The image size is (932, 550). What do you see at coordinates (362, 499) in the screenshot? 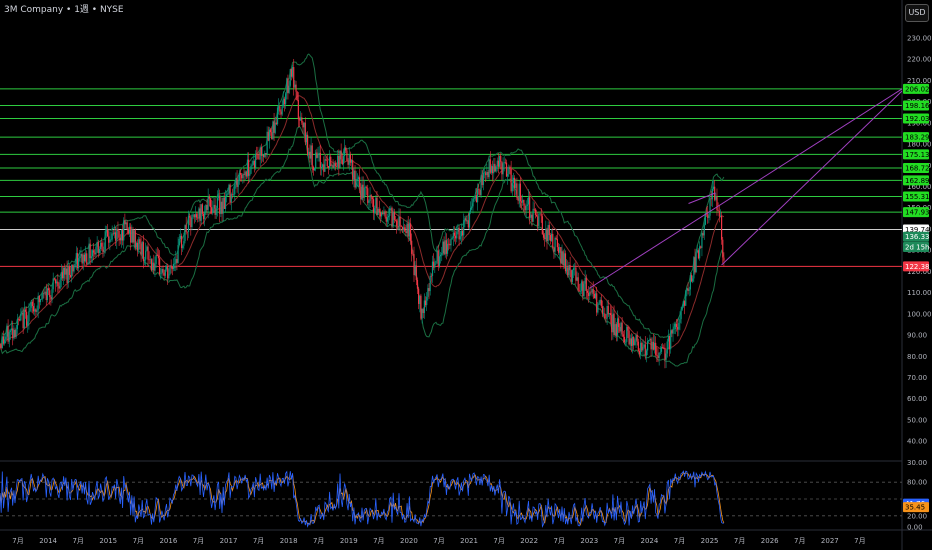
I see `stochastic-k-line` at bounding box center [362, 499].